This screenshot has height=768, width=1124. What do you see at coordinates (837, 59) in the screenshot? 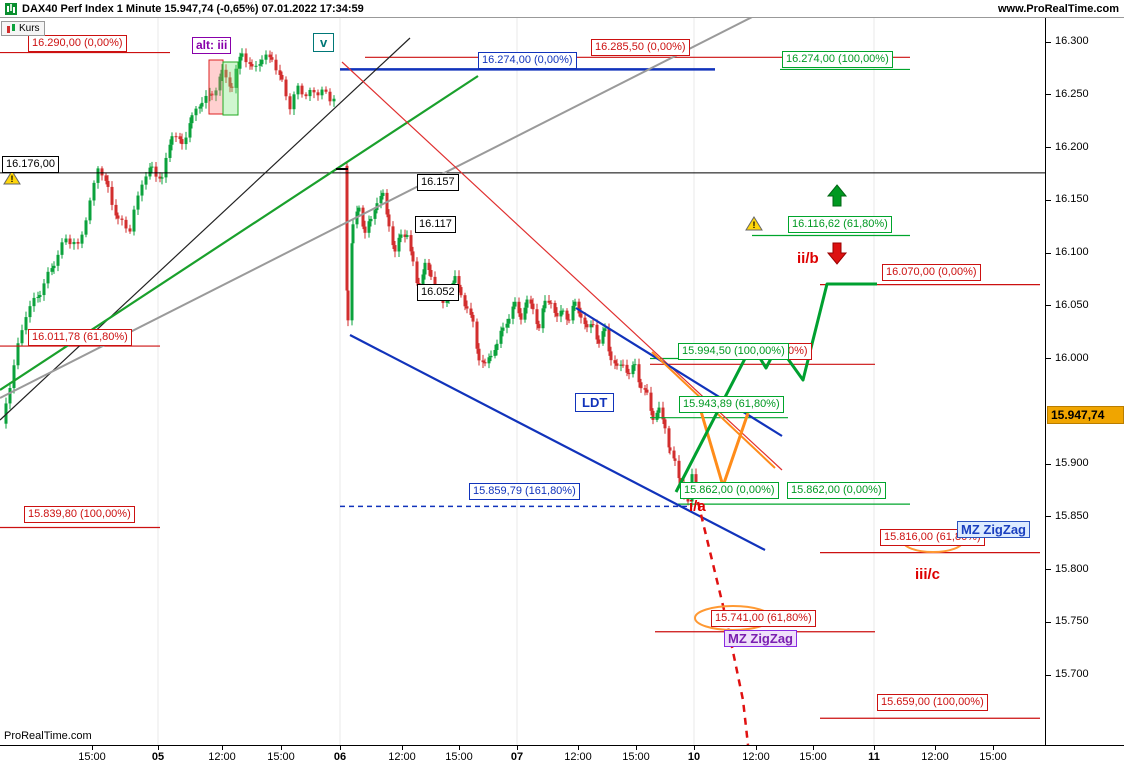
I see `level-16274-fib: 16.274,00 (100,00%)` at bounding box center [837, 59].